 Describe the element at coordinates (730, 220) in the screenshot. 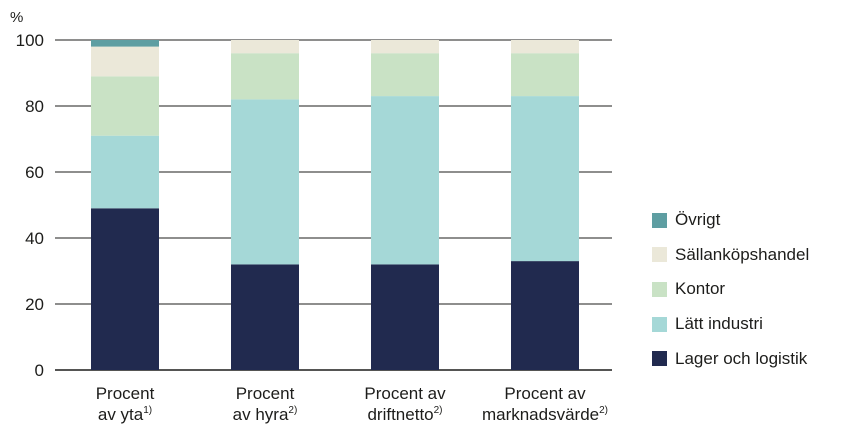

I see `legend-item: Övrigt` at that location.